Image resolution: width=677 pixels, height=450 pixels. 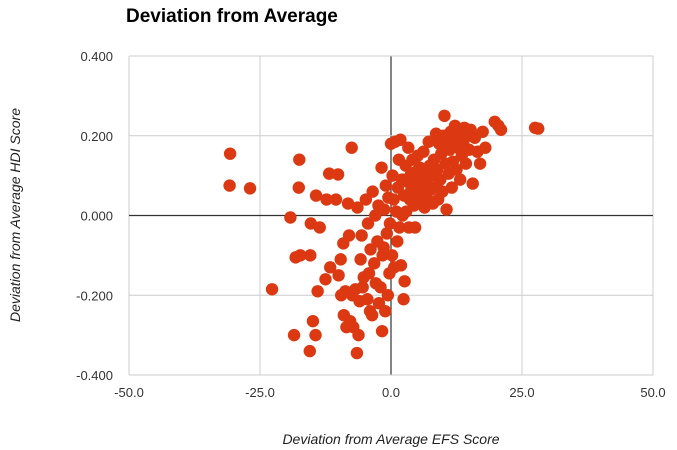 What do you see at coordinates (96, 56) in the screenshot?
I see `y-tick-label: 0.400` at bounding box center [96, 56].